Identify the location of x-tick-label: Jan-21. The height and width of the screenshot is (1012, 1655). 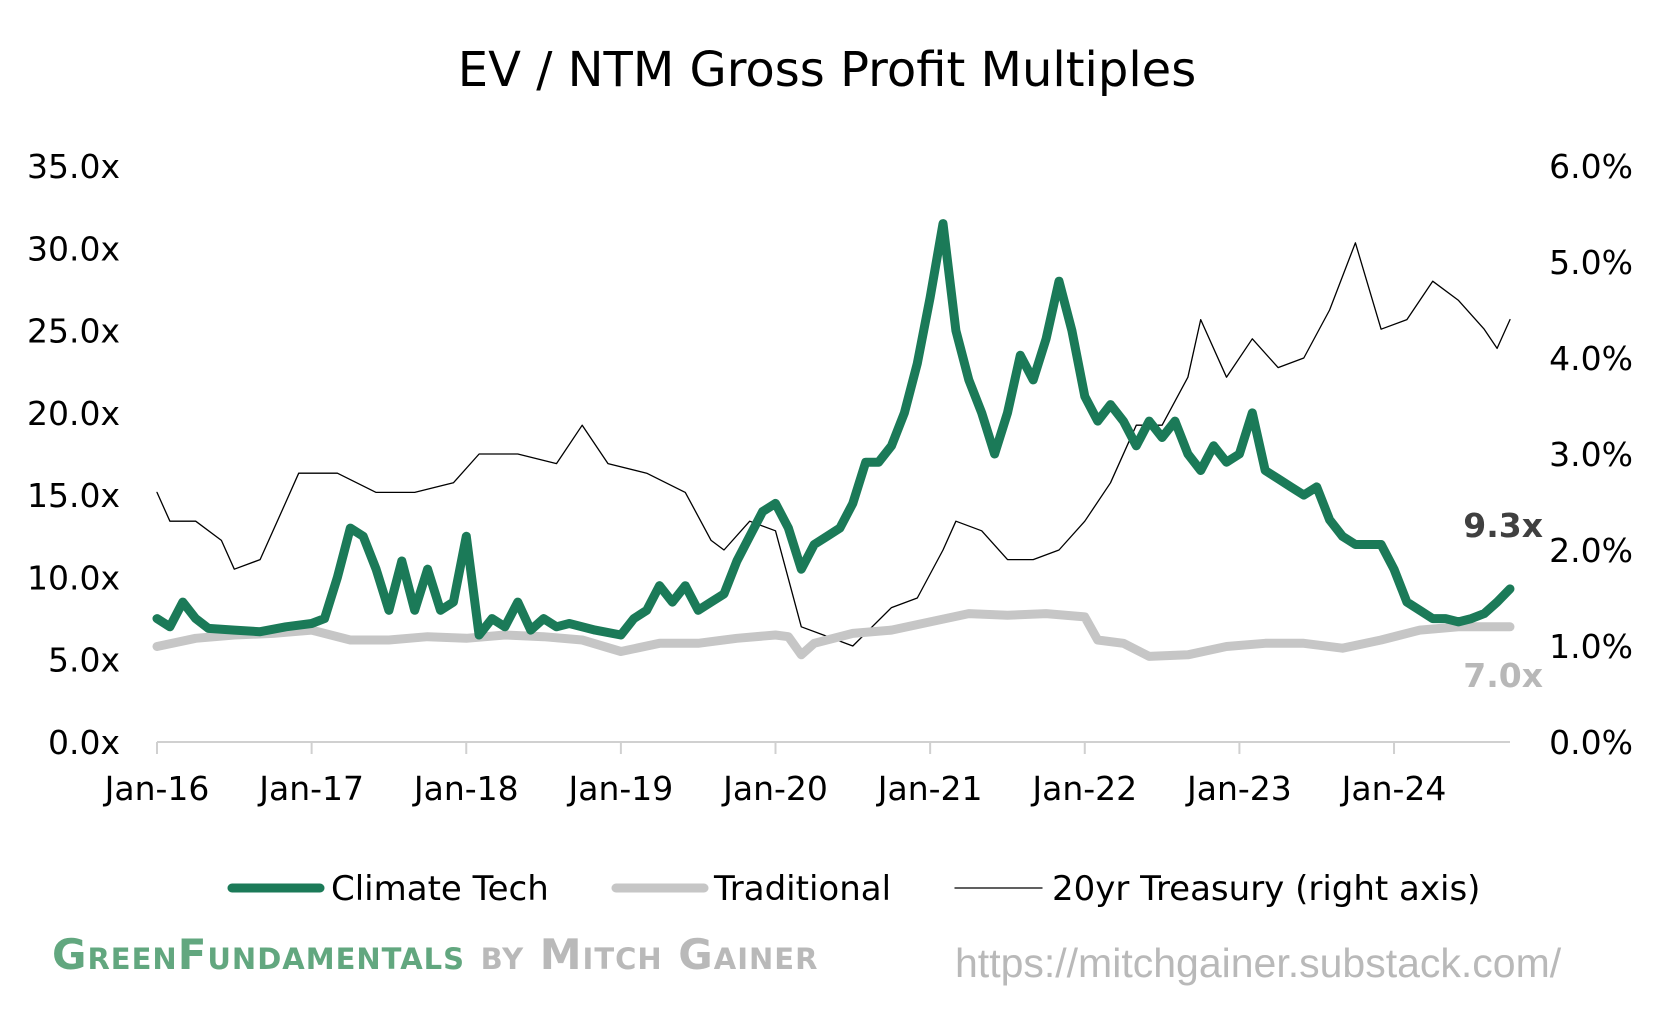
(929, 788).